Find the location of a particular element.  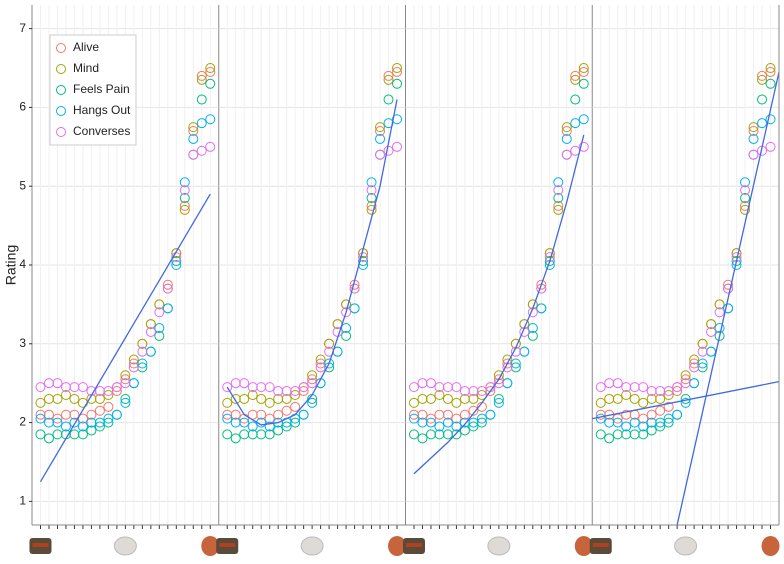

y-tick-label: 1 is located at coordinates (22, 501).